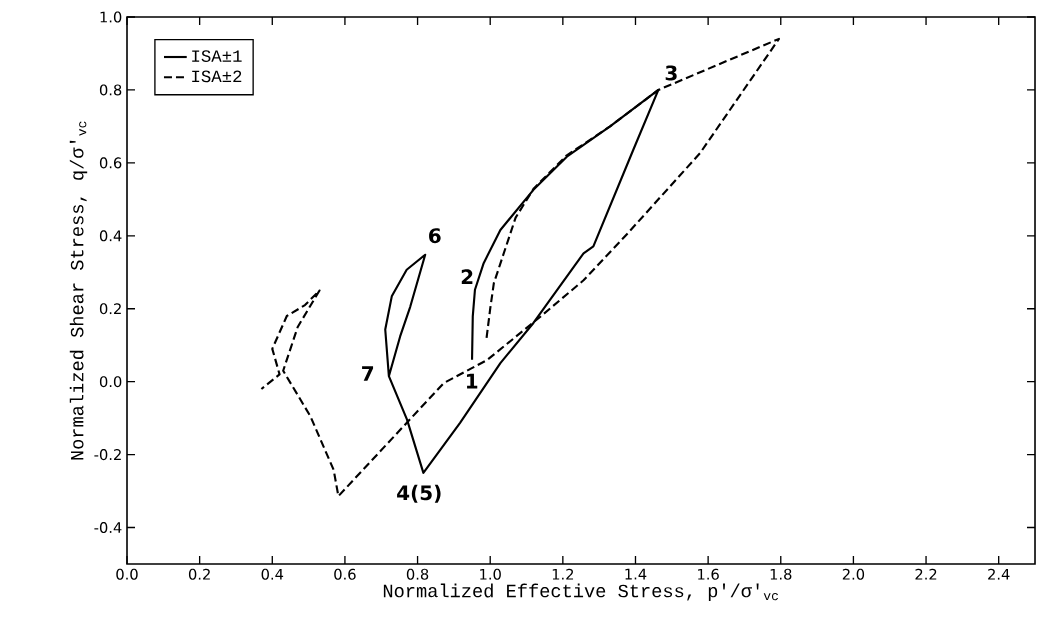 This screenshot has width=1045, height=640. I want to click on y-tick-label: 1.0, so click(111, 17).